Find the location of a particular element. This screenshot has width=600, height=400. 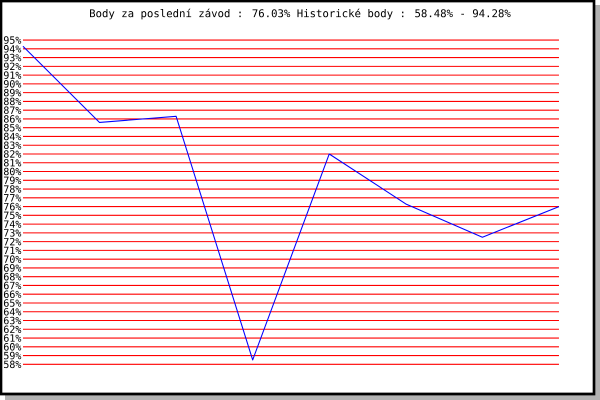

y-tick-label: 69% is located at coordinates (13, 268).